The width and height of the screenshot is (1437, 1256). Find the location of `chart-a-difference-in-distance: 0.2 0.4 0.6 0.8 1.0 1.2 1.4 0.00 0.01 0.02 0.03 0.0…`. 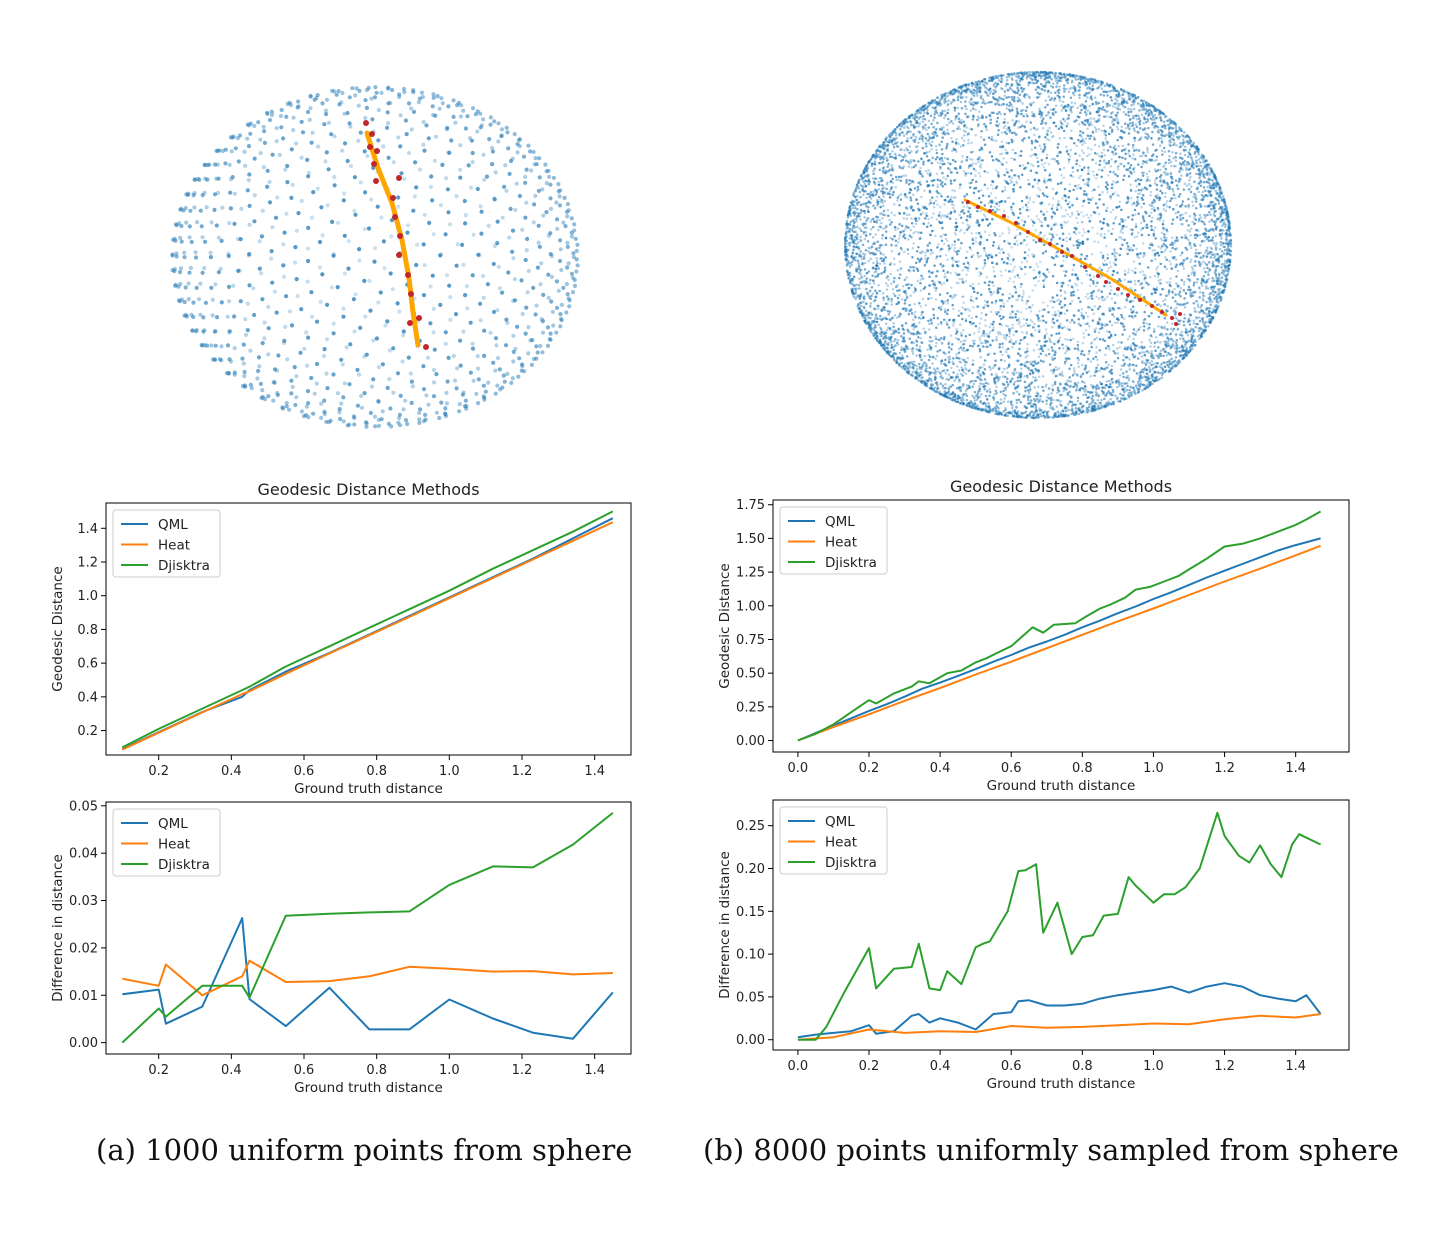

chart-a-difference-in-distance: 0.2 0.4 0.6 0.8 1.0 1.2 1.4 0.00 0.01 0.02 0.03 0.0… is located at coordinates (341, 947).